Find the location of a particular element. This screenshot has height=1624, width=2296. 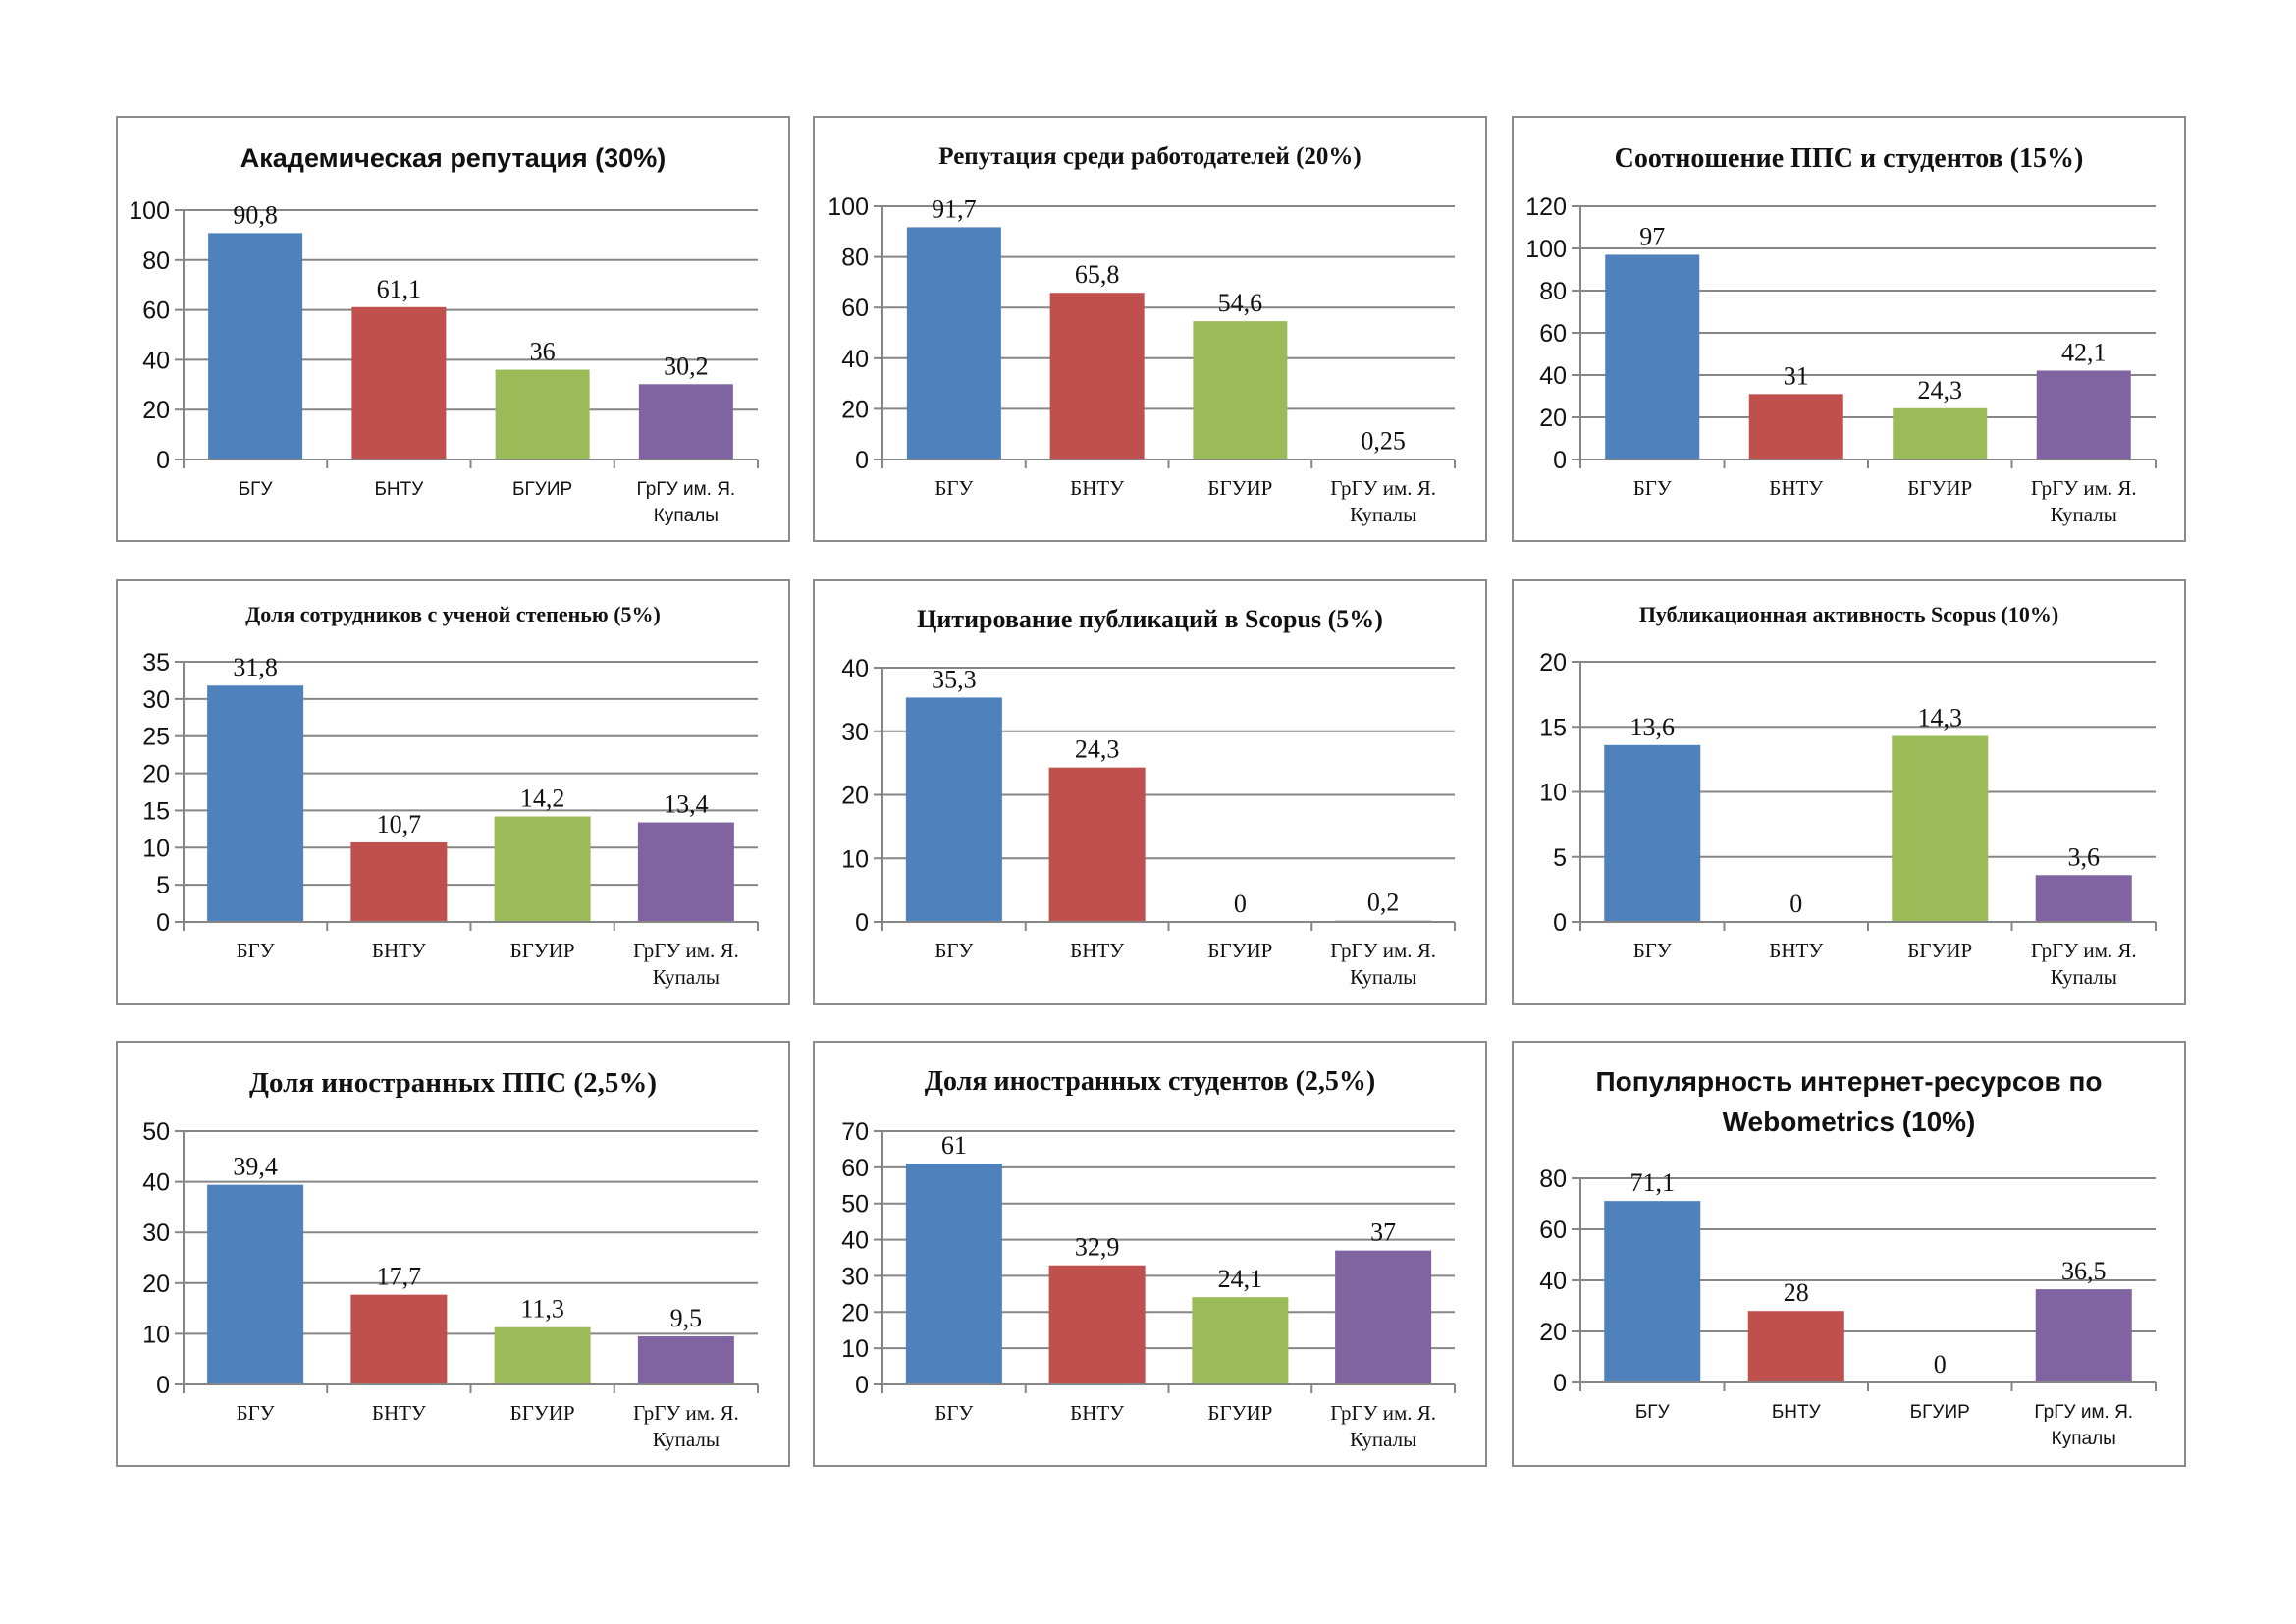

chart-title: Соотношение ППС и студентов (15%) is located at coordinates (1849, 158).